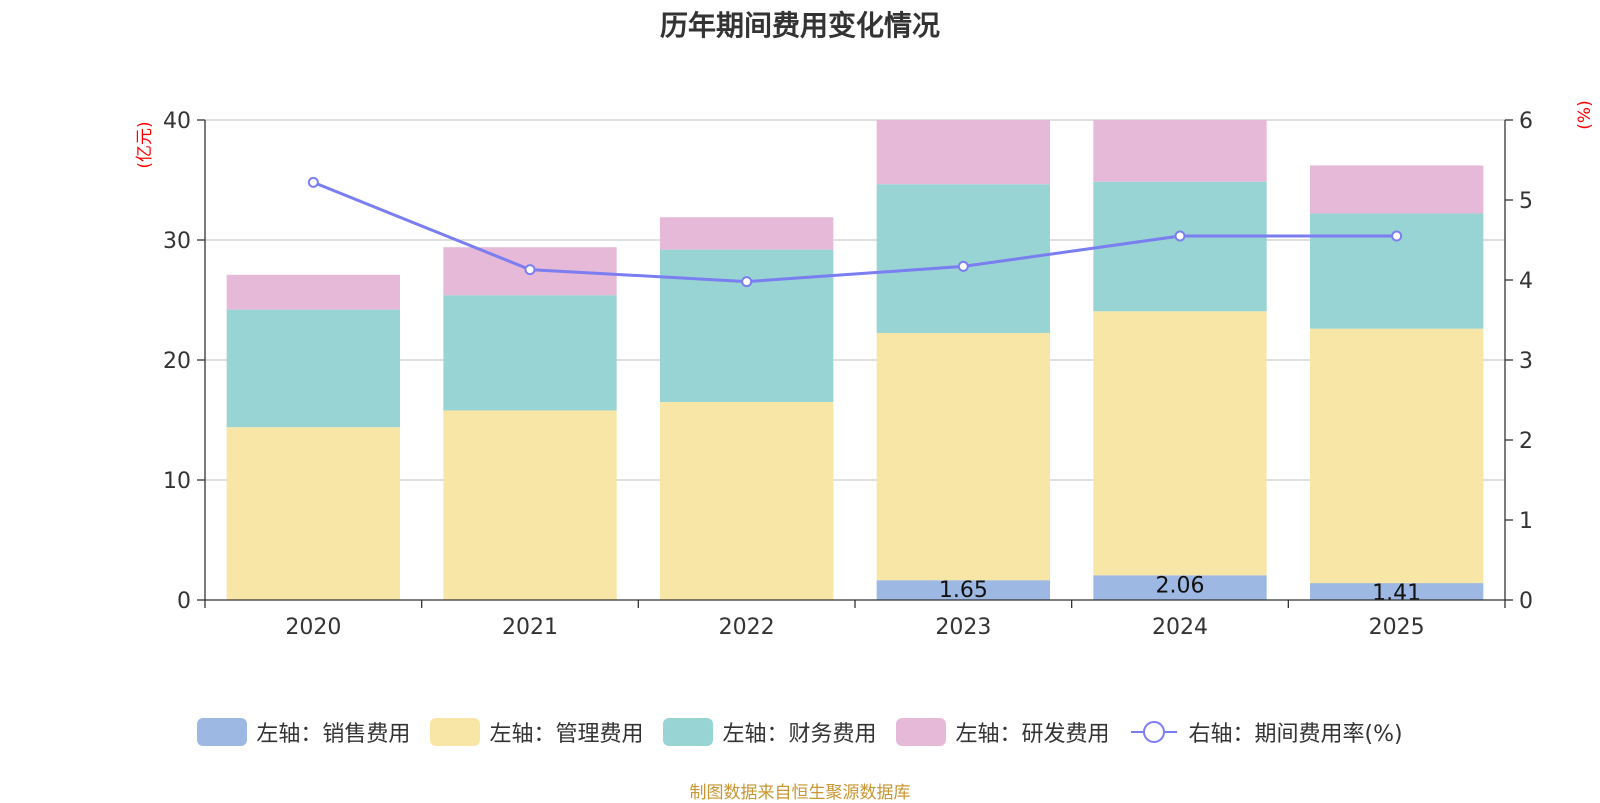 The height and width of the screenshot is (803, 1600). Describe the element at coordinates (1526, 201) in the screenshot. I see `right-axis-tick-label: 5` at that location.